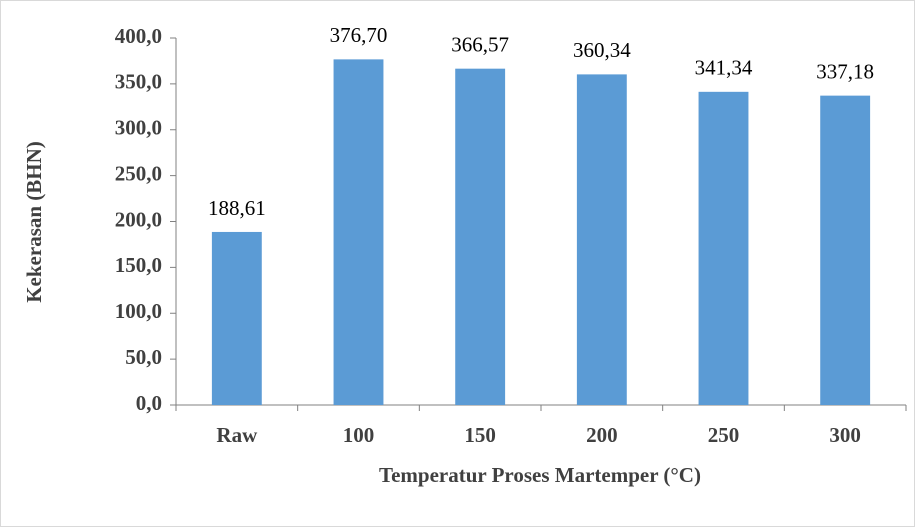 This screenshot has height=527, width=915. What do you see at coordinates (138, 173) in the screenshot?
I see `y-tick-label: 250,0` at bounding box center [138, 173].